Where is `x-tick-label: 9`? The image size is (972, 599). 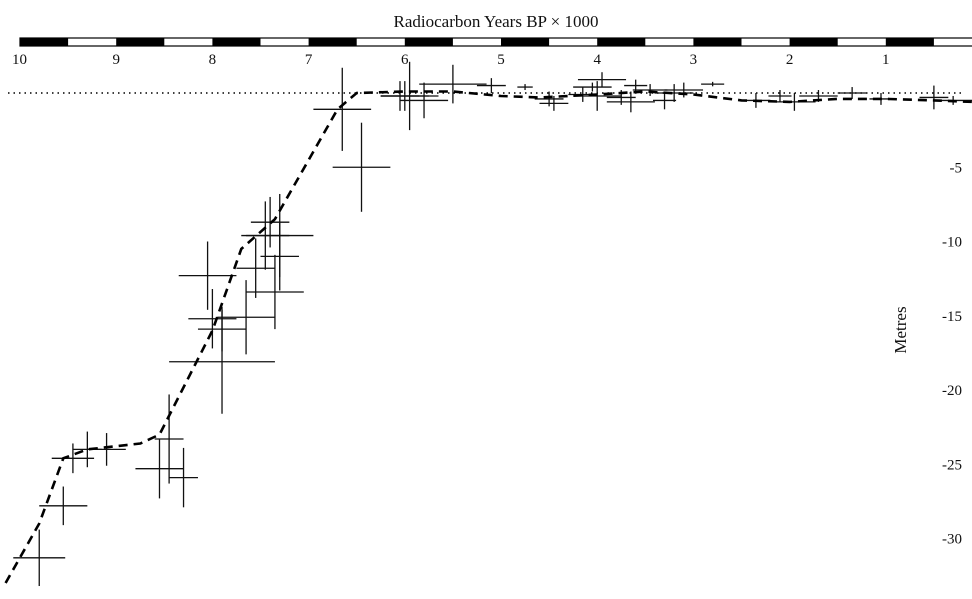
x-tick-label: 9 is located at coordinates (116, 60).